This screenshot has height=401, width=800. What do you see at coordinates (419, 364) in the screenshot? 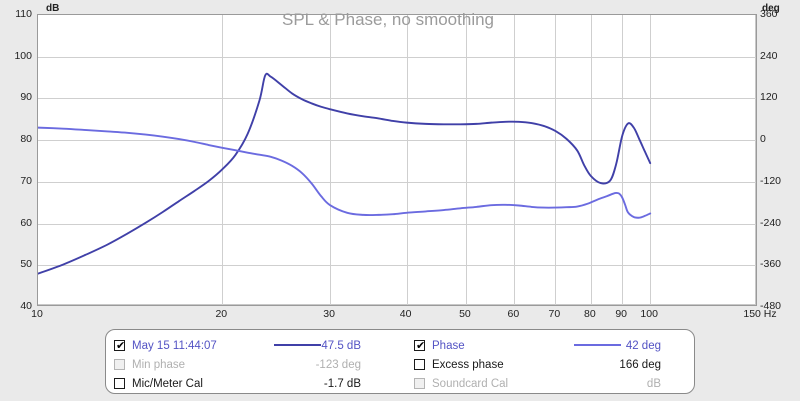
I see `checkbox-excess-phase` at bounding box center [419, 364].